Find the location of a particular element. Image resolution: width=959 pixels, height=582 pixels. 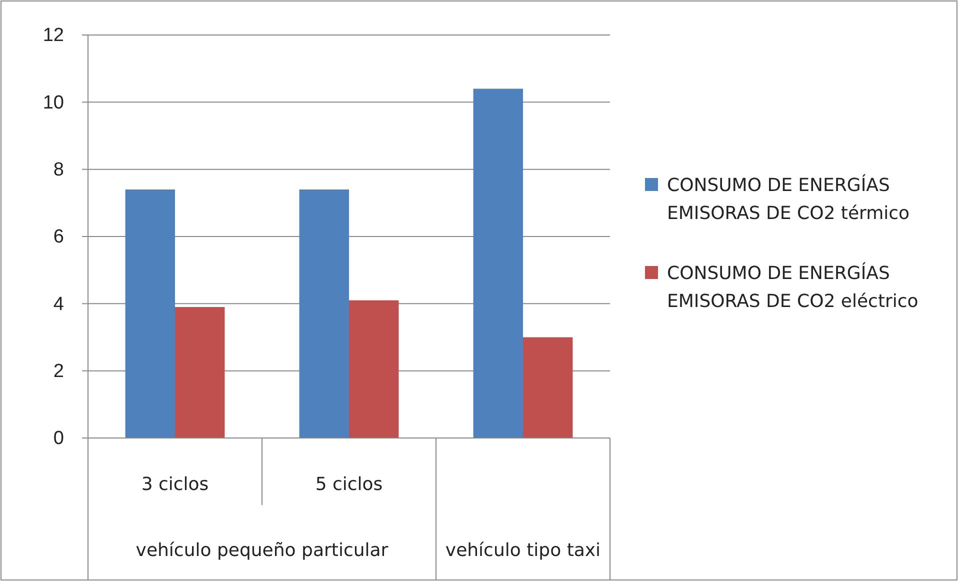

y-tick-label: 0 is located at coordinates (58, 439).